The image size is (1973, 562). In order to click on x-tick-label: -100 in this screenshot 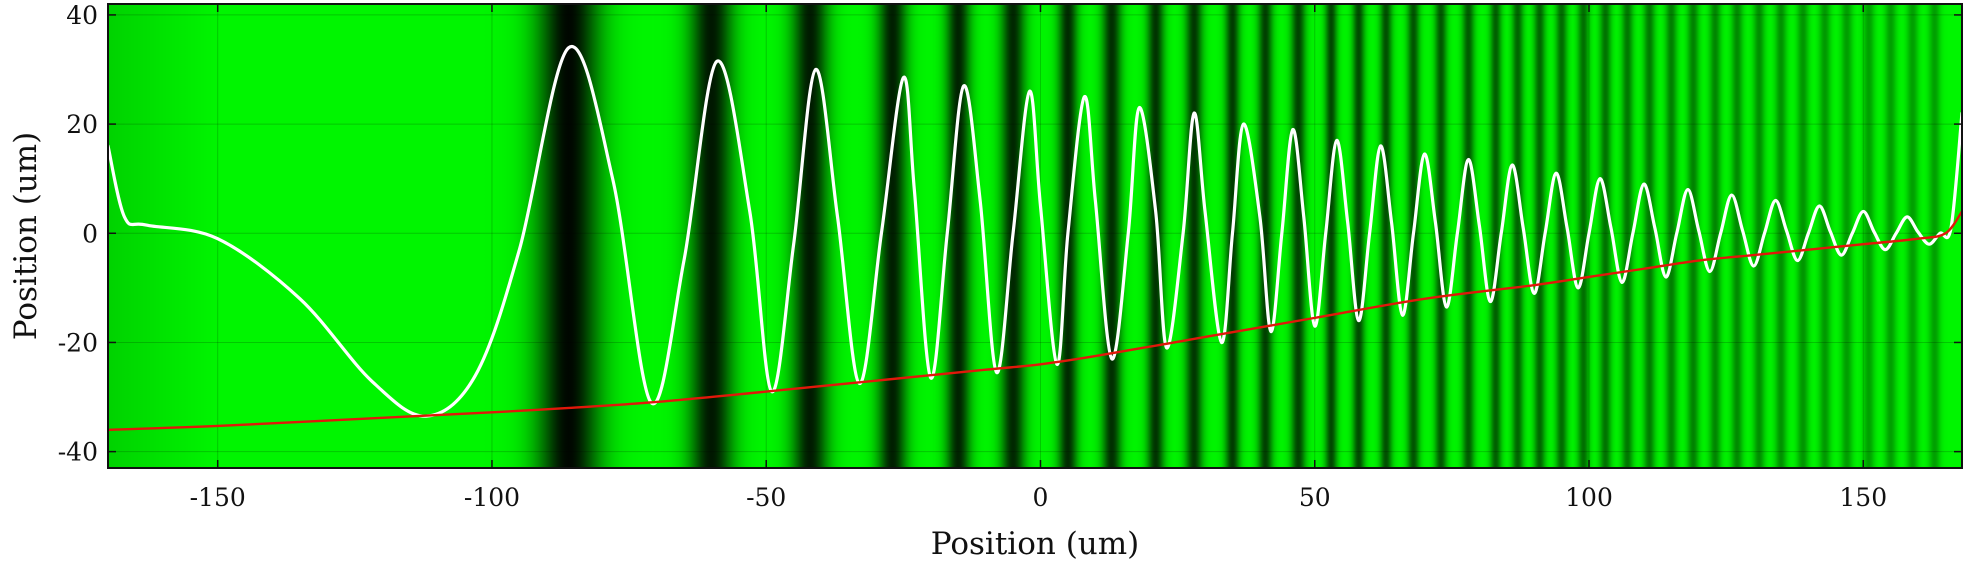, I will do `click(492, 497)`.